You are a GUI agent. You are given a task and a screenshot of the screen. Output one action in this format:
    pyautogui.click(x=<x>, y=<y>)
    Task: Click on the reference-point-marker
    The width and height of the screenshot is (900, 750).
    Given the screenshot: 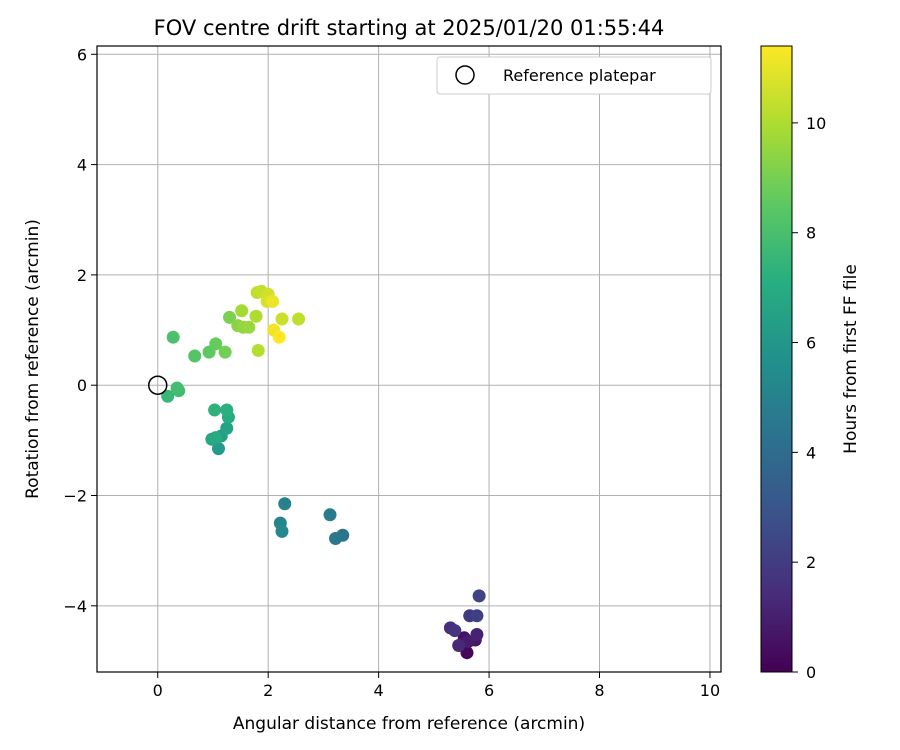 What is the action you would take?
    pyautogui.click(x=157, y=385)
    